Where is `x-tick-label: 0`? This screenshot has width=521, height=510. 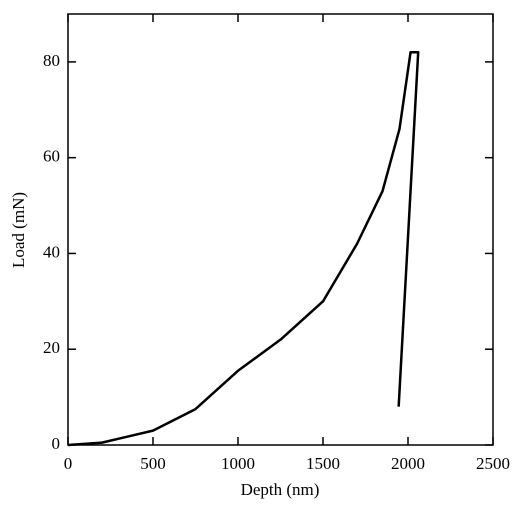
x-tick-label: 0 is located at coordinates (68, 463).